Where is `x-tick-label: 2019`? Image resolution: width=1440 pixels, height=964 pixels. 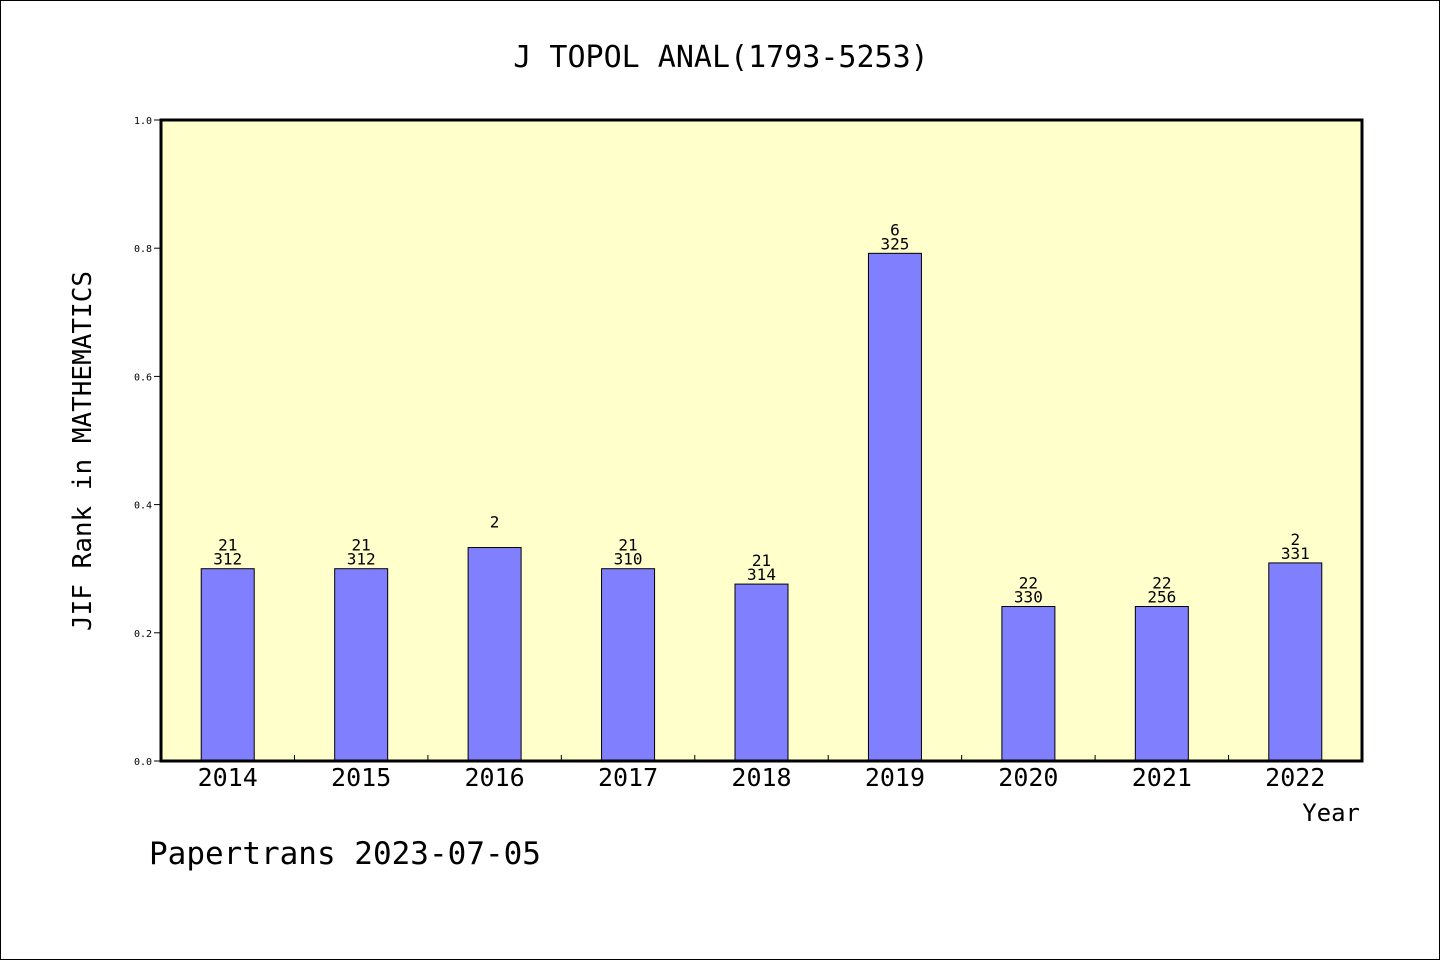
x-tick-label: 2019 is located at coordinates (895, 777).